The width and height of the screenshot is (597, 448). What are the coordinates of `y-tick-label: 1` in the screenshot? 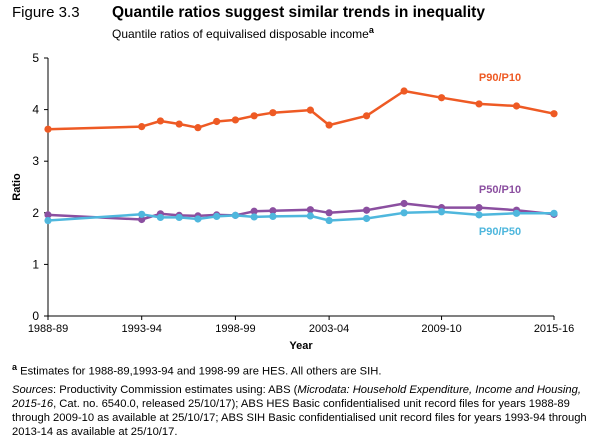 It's located at (35, 264).